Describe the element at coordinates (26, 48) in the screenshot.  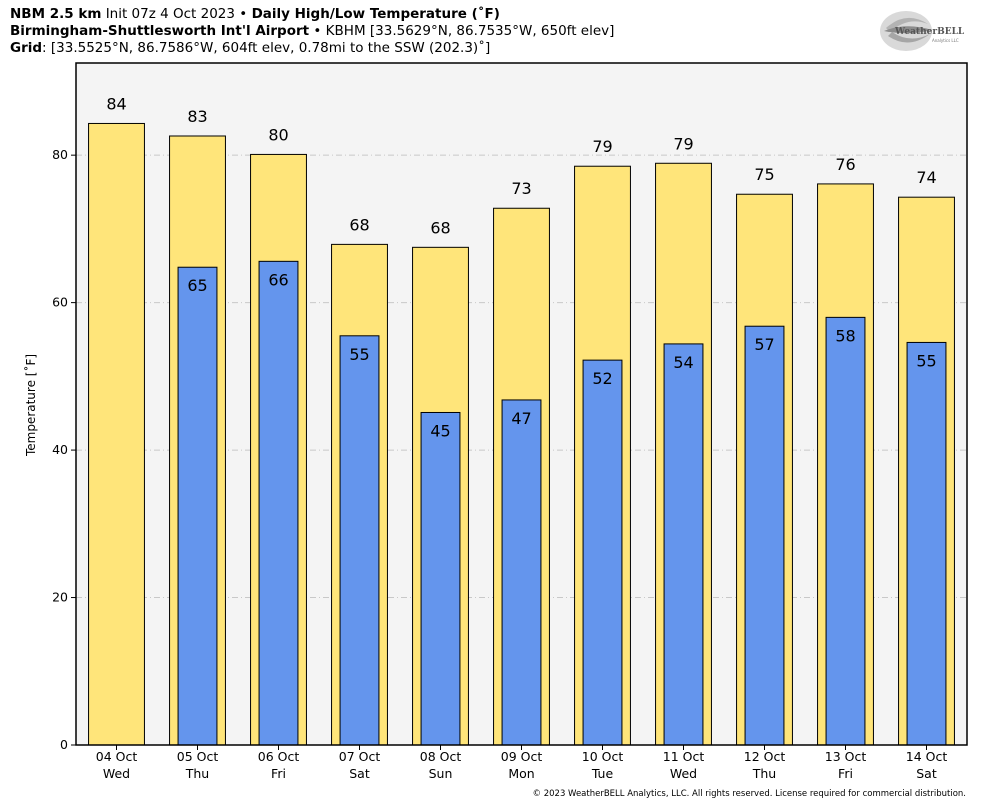
I see `grid-label: Grid` at that location.